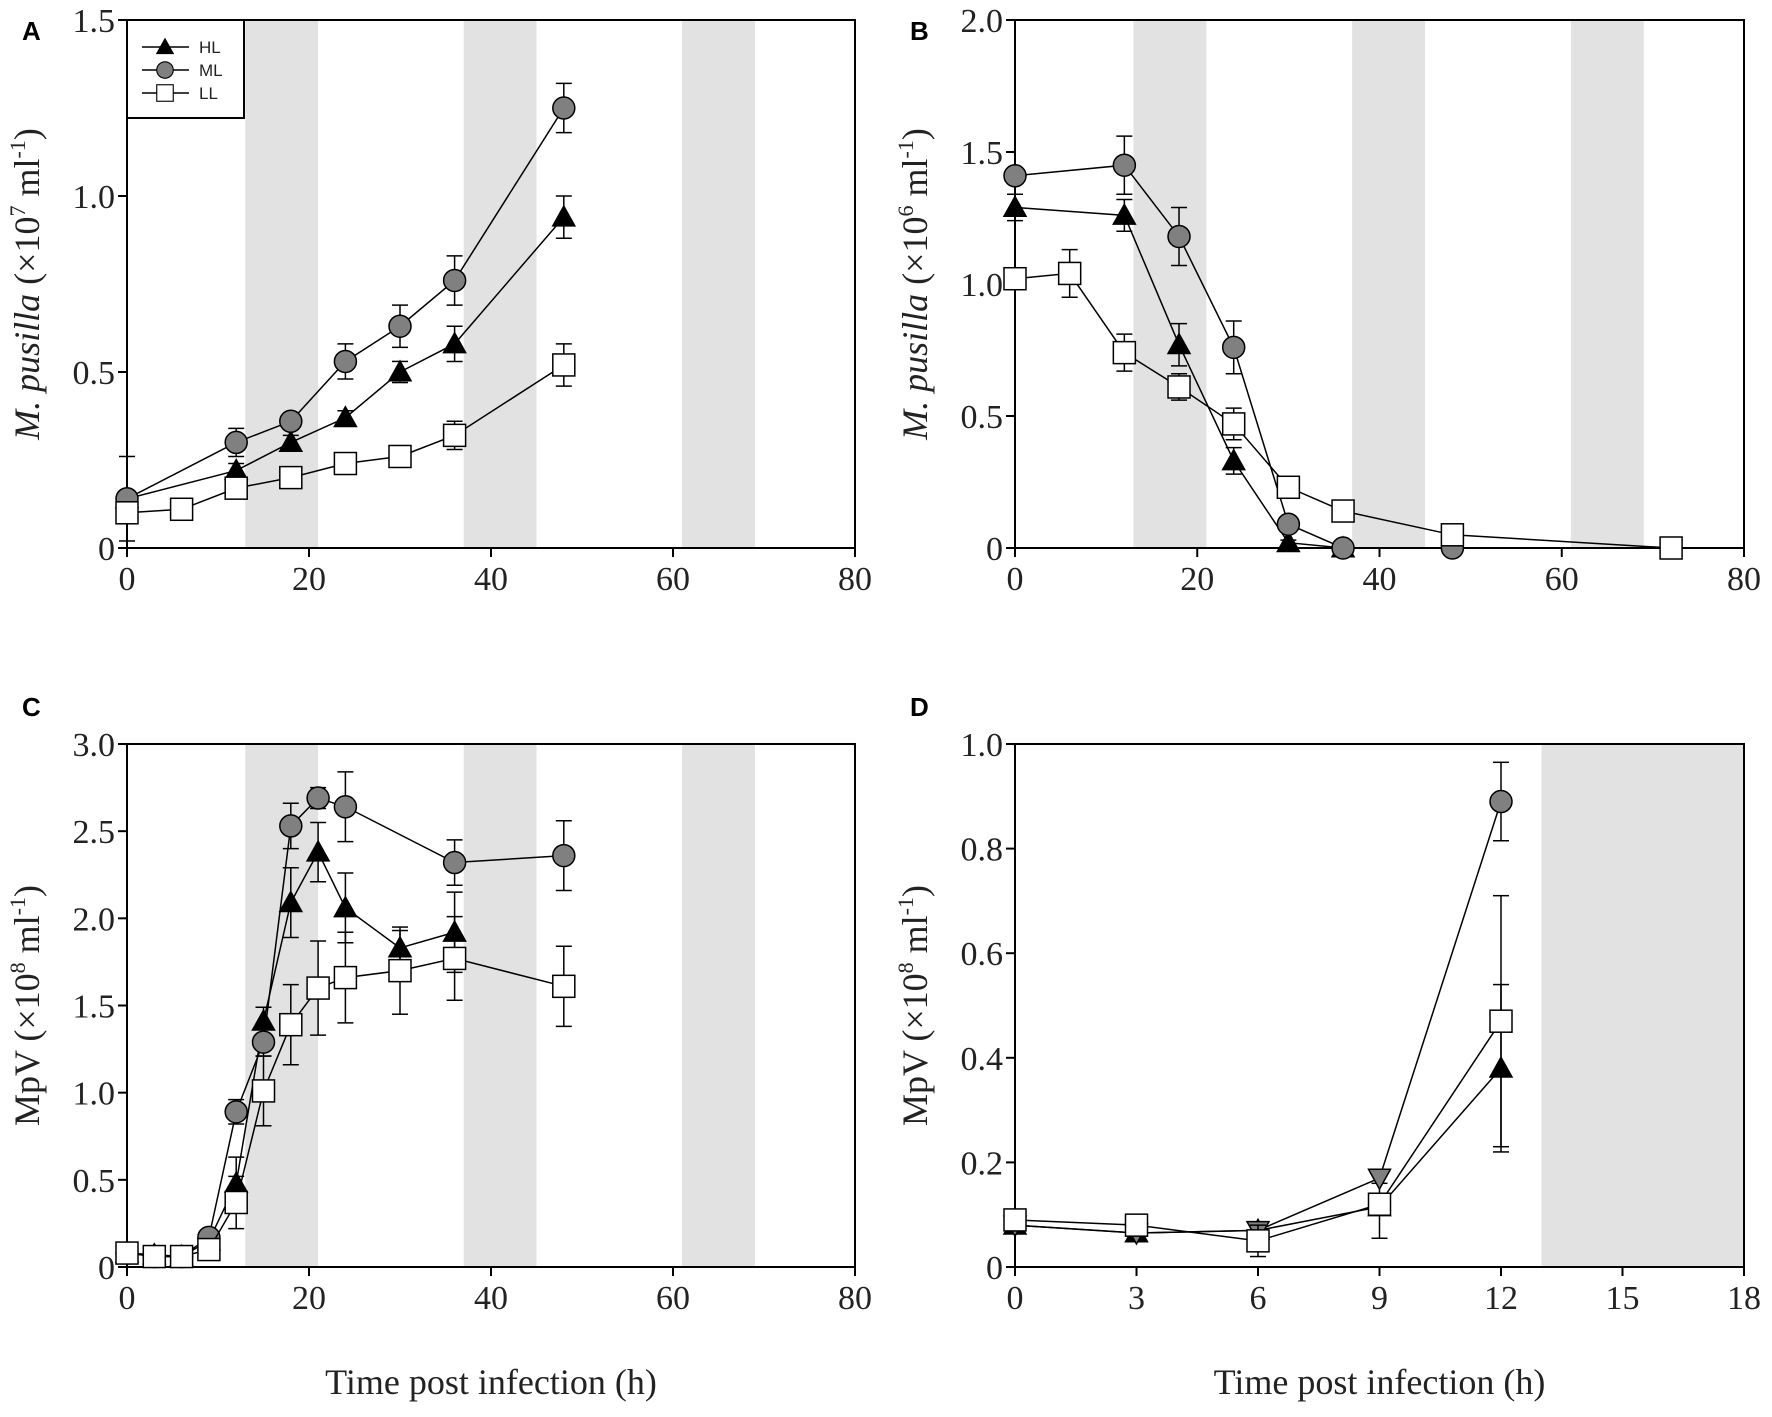 The width and height of the screenshot is (1772, 1417). What do you see at coordinates (94, 197) in the screenshot?
I see `y-tick-label: 1.0` at bounding box center [94, 197].